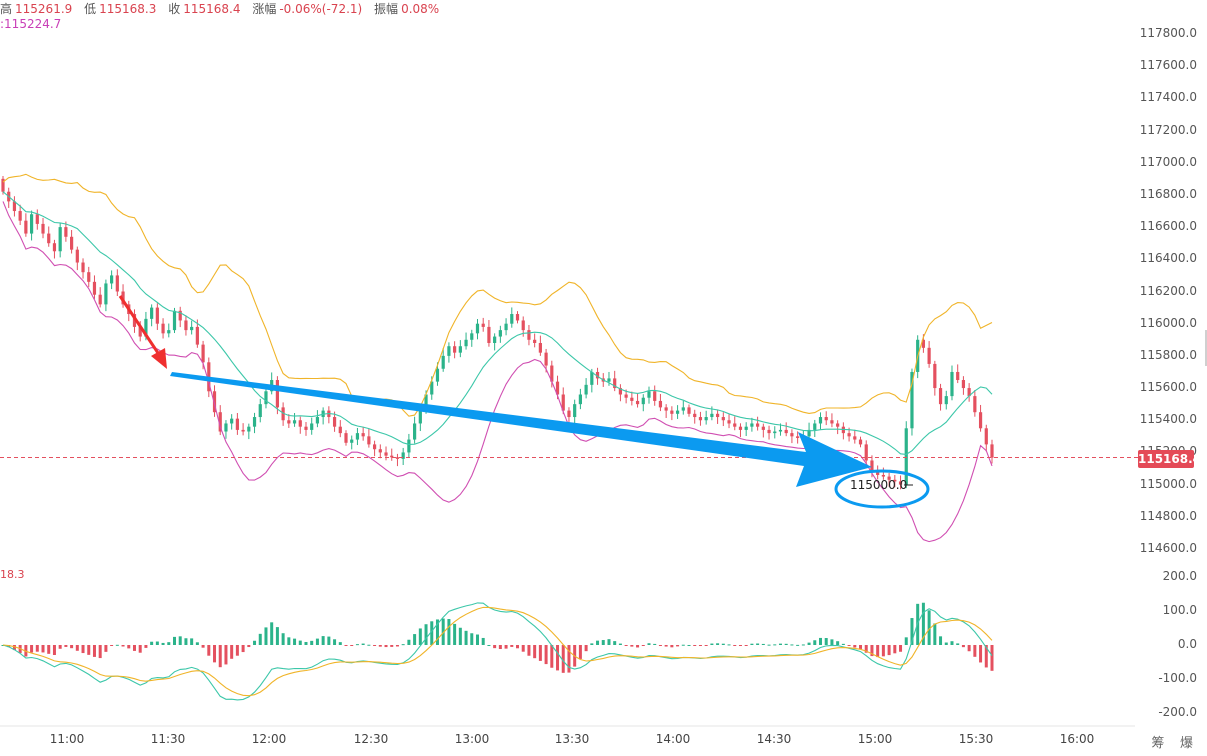 Image resolution: width=1207 pixels, height=756 pixels. What do you see at coordinates (879, 485) in the screenshot?
I see `level-annotation: 115000.0` at bounding box center [879, 485].